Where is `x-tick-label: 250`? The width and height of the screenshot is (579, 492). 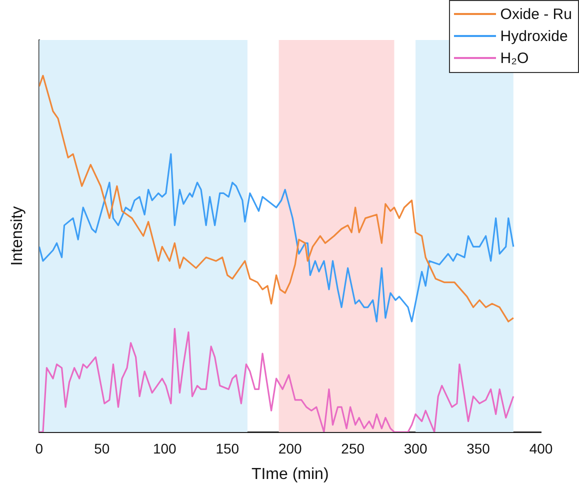
x-tick-label: 250 is located at coordinates (353, 448).